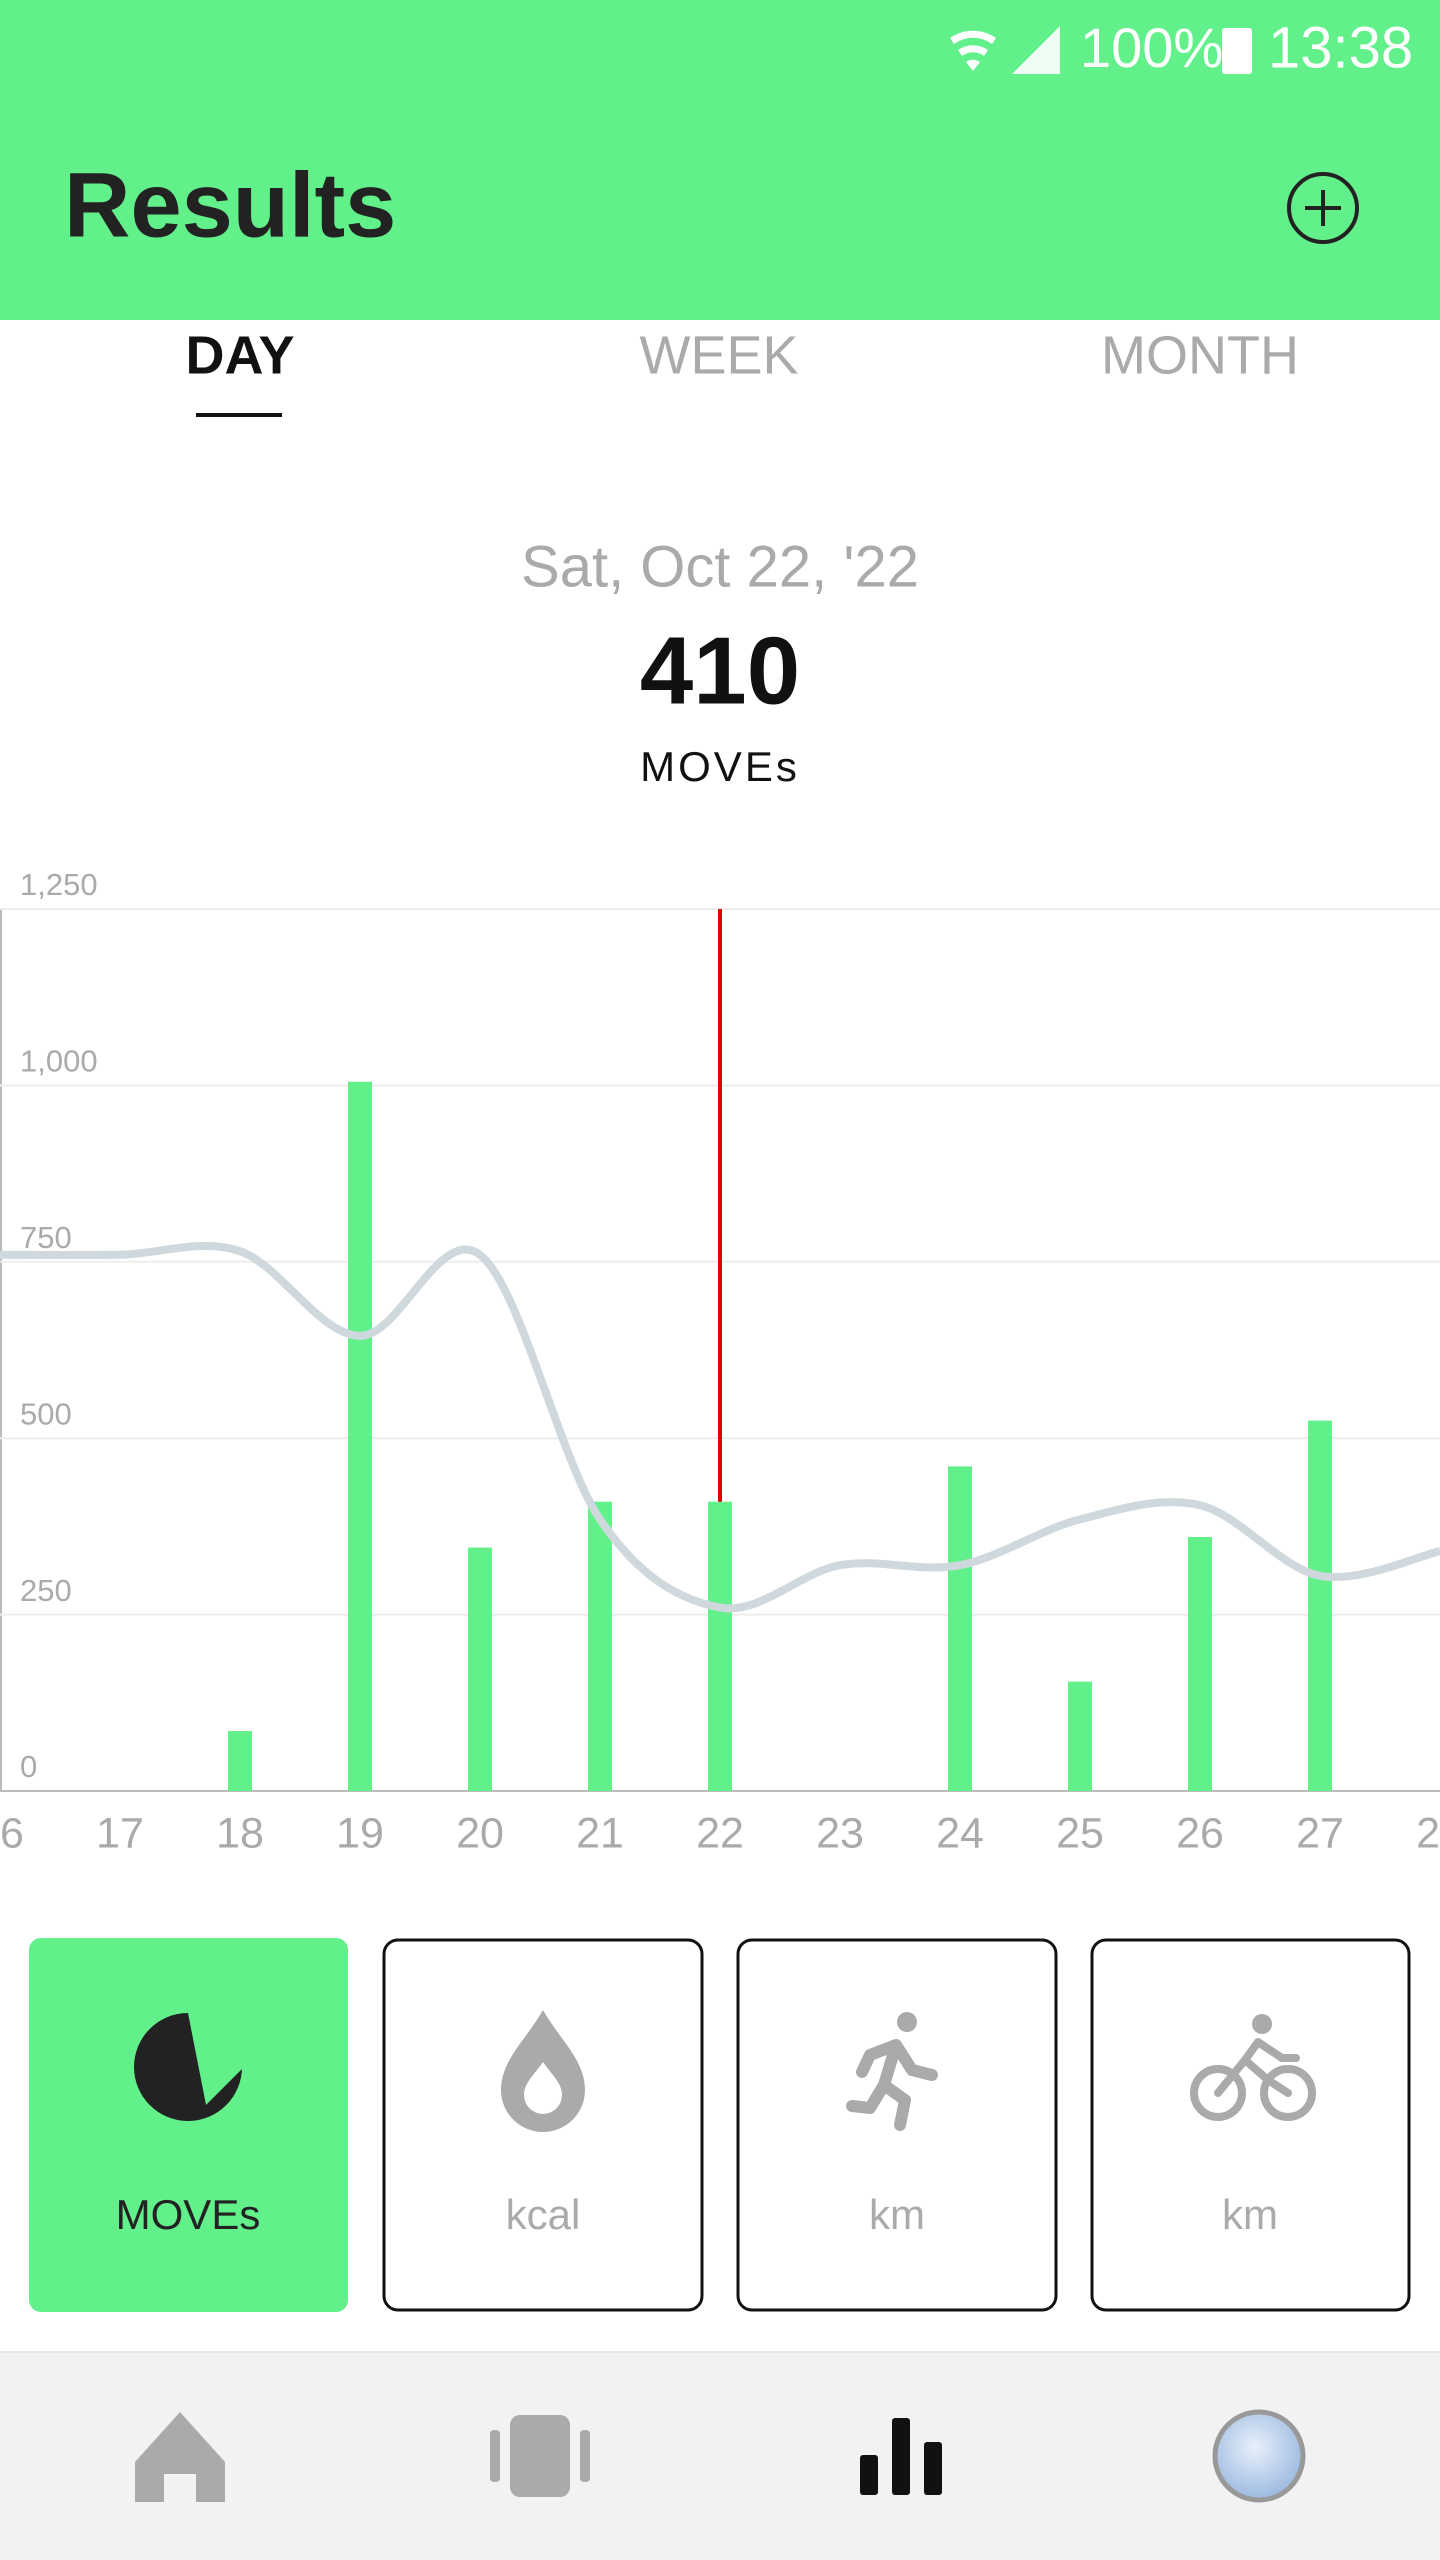 This screenshot has height=2560, width=1440. Describe the element at coordinates (543, 2214) in the screenshot. I see `metric-label: kcal` at that location.